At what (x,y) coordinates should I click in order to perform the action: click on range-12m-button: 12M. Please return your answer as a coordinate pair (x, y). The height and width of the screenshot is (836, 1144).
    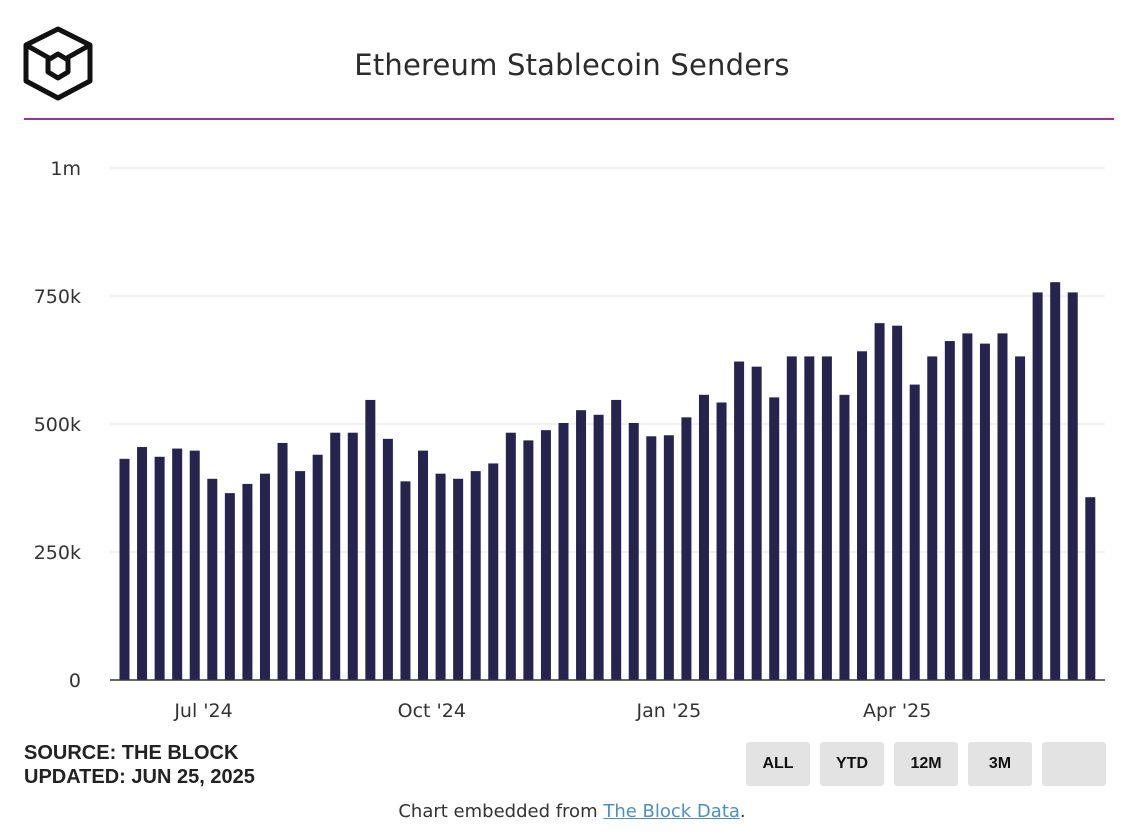
    Looking at the image, I should click on (926, 764).